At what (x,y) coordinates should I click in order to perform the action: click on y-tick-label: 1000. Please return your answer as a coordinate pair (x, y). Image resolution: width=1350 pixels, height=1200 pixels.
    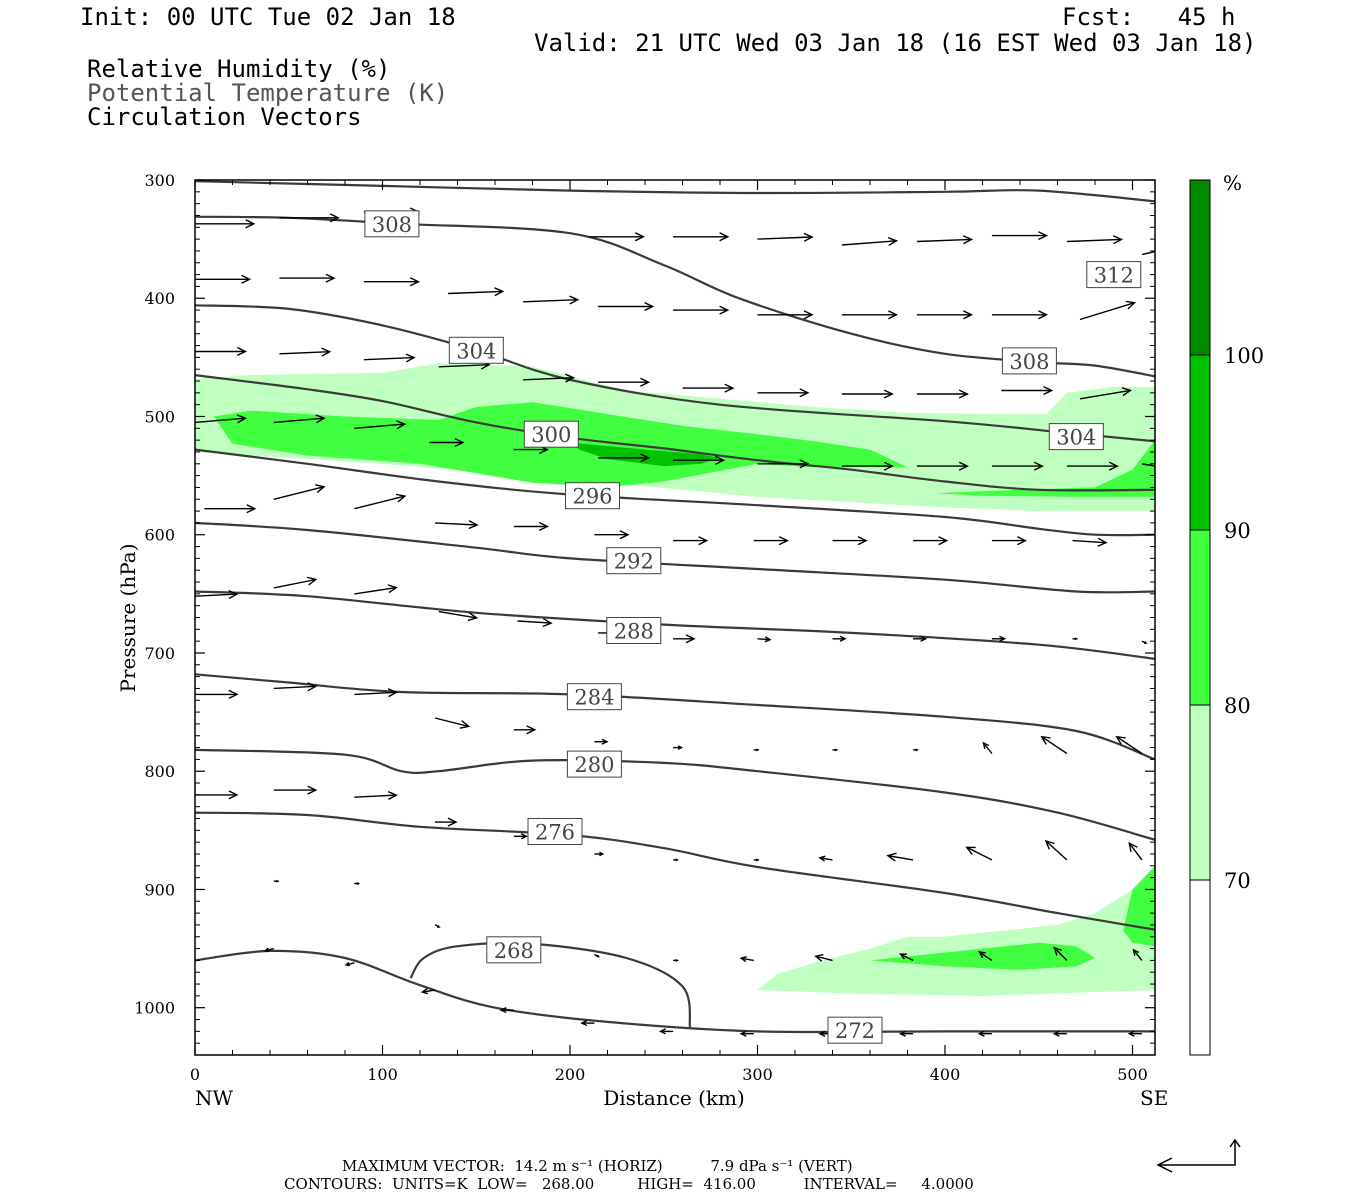
    Looking at the image, I should click on (154, 1008).